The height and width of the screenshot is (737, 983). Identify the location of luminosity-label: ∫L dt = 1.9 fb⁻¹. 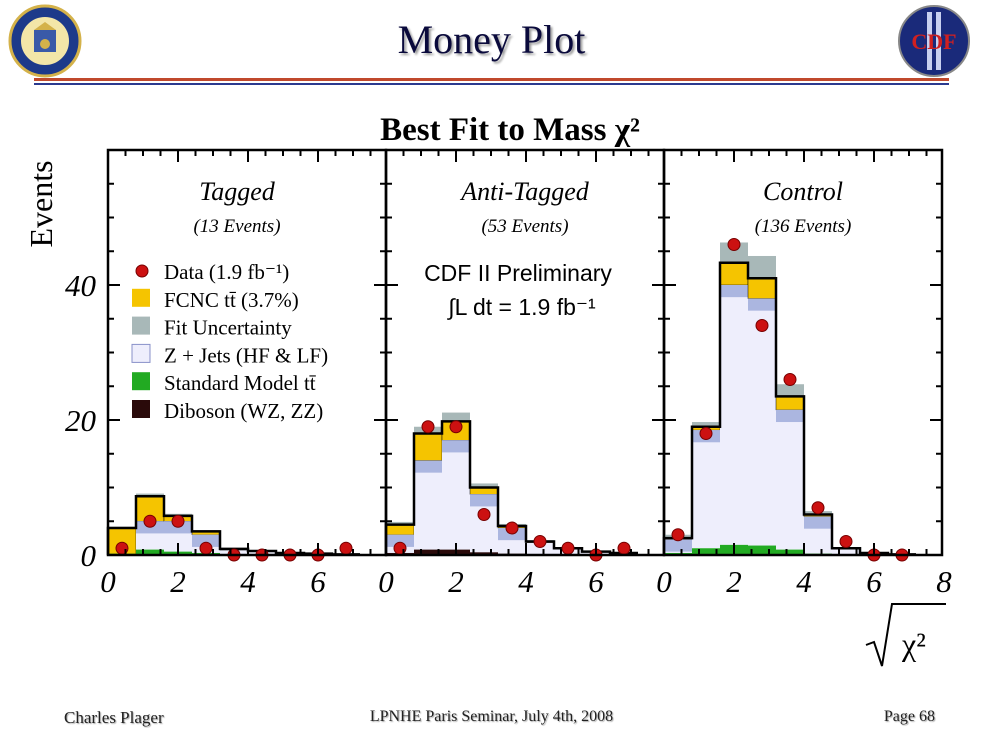
(521, 307).